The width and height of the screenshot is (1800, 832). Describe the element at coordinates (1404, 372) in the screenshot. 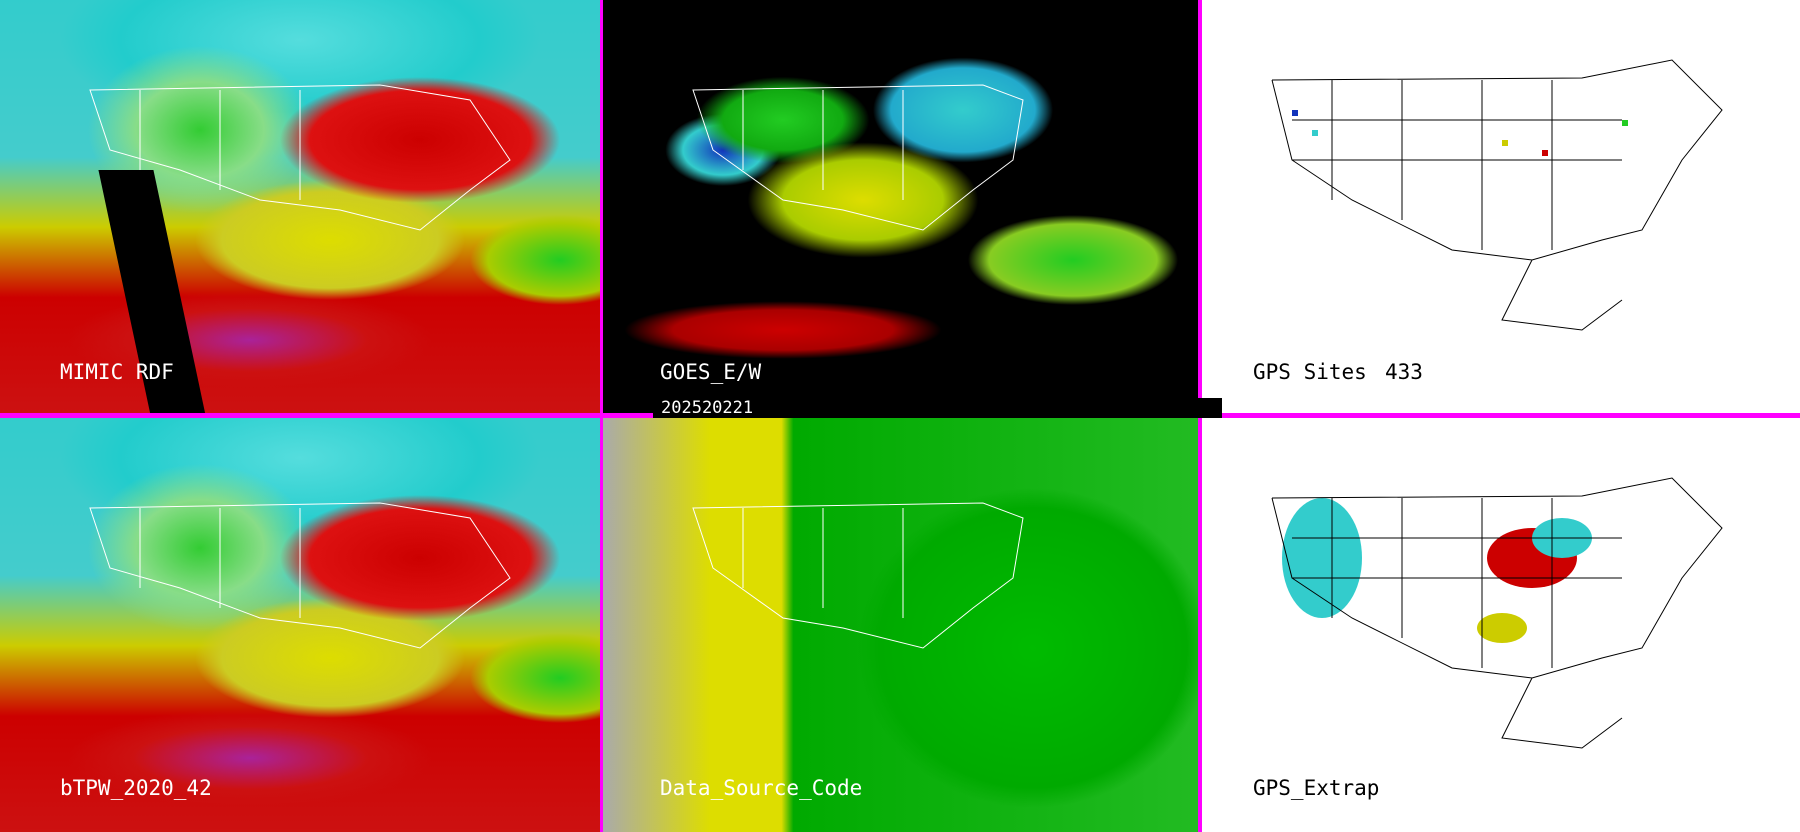

I see `site-count: 433` at that location.